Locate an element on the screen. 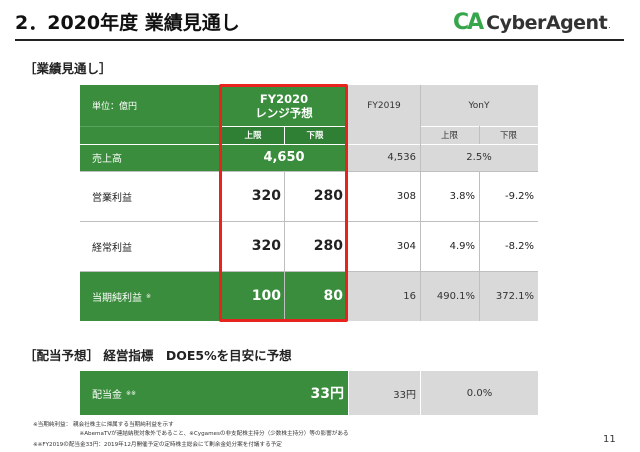 The width and height of the screenshot is (640, 452). dividend-fy2019: 33円 is located at coordinates (384, 393).